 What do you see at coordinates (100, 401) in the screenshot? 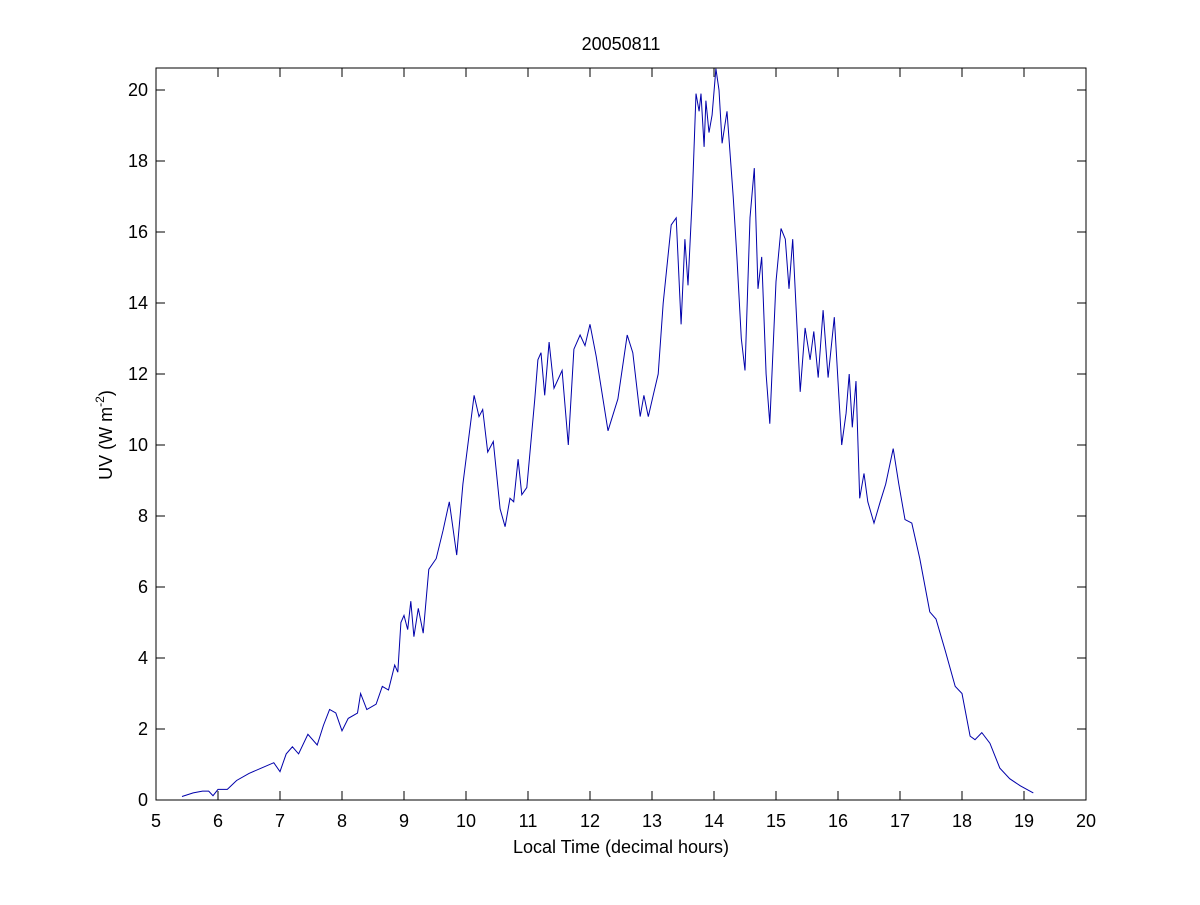
I see `y-label-sup: -2` at bounding box center [100, 401].